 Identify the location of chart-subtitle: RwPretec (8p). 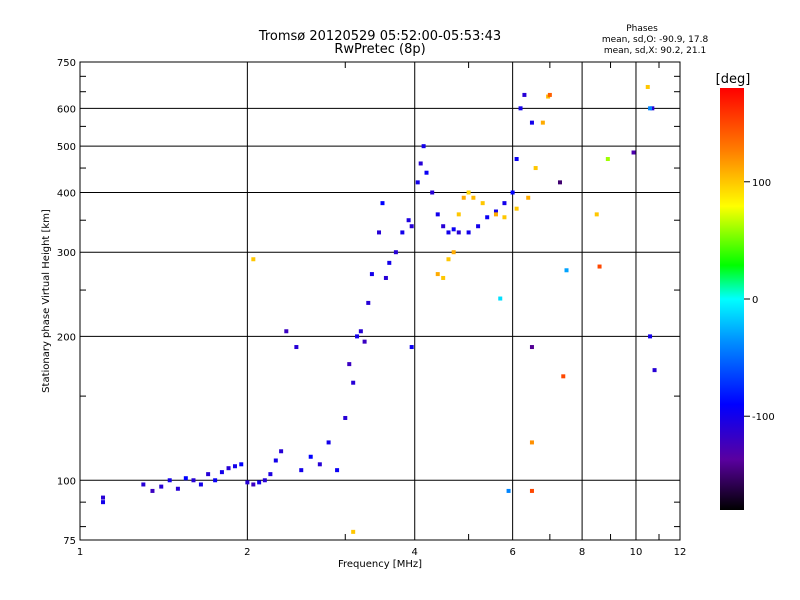
(379, 49).